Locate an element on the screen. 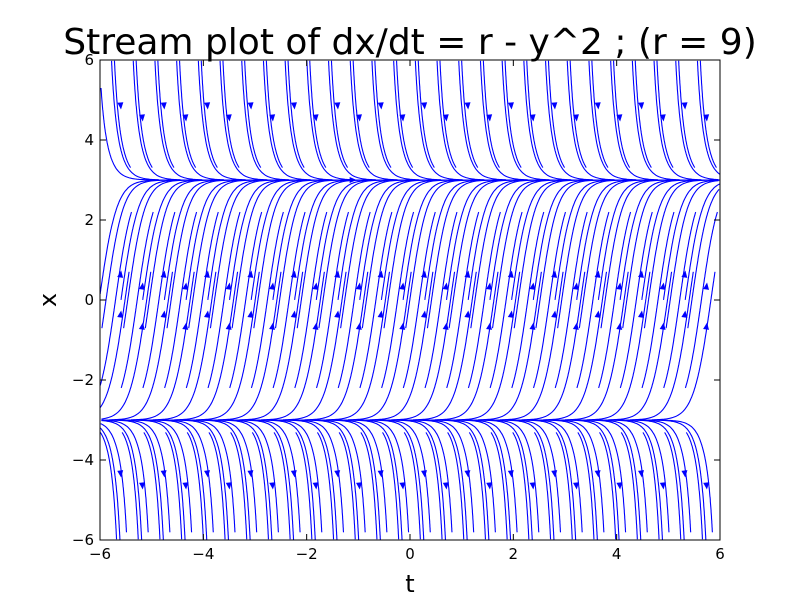 This screenshot has width=800, height=600. y-tick-label: 6 is located at coordinates (89, 60).